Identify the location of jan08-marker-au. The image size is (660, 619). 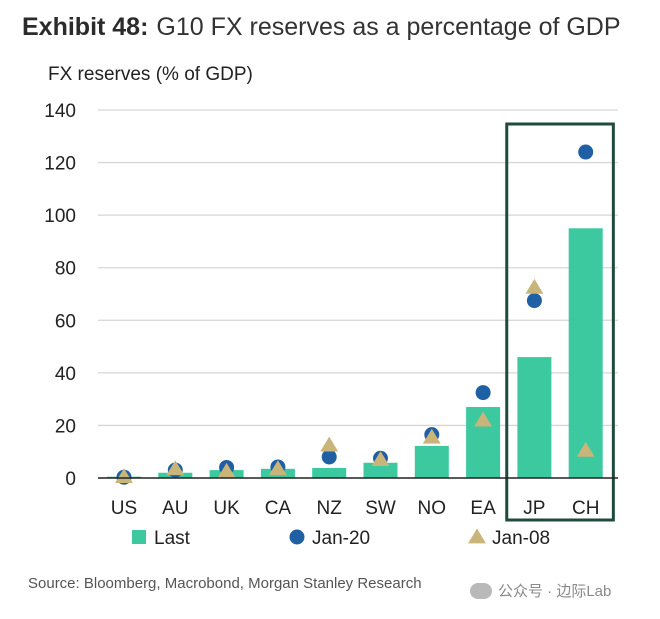
(175, 468).